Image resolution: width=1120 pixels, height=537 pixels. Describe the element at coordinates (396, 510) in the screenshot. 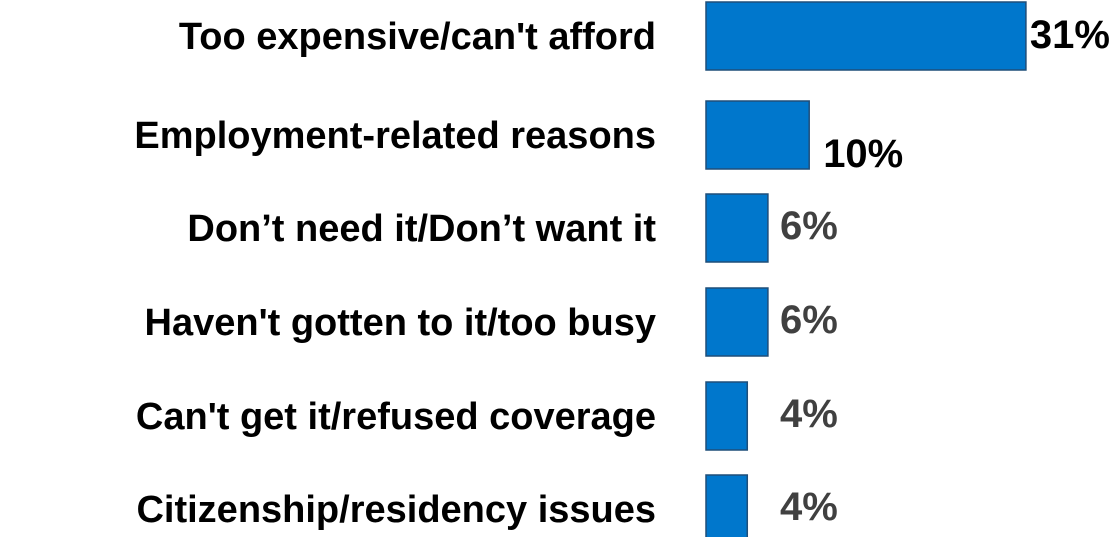

I see `category-label: Citizenship/residency issues` at that location.